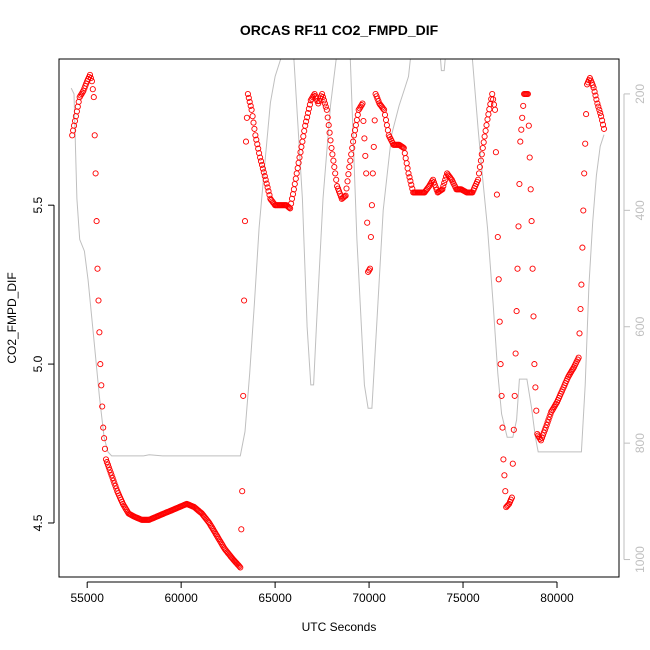  Describe the element at coordinates (640, 210) in the screenshot. I see `secondary-tick-label: 400` at that location.